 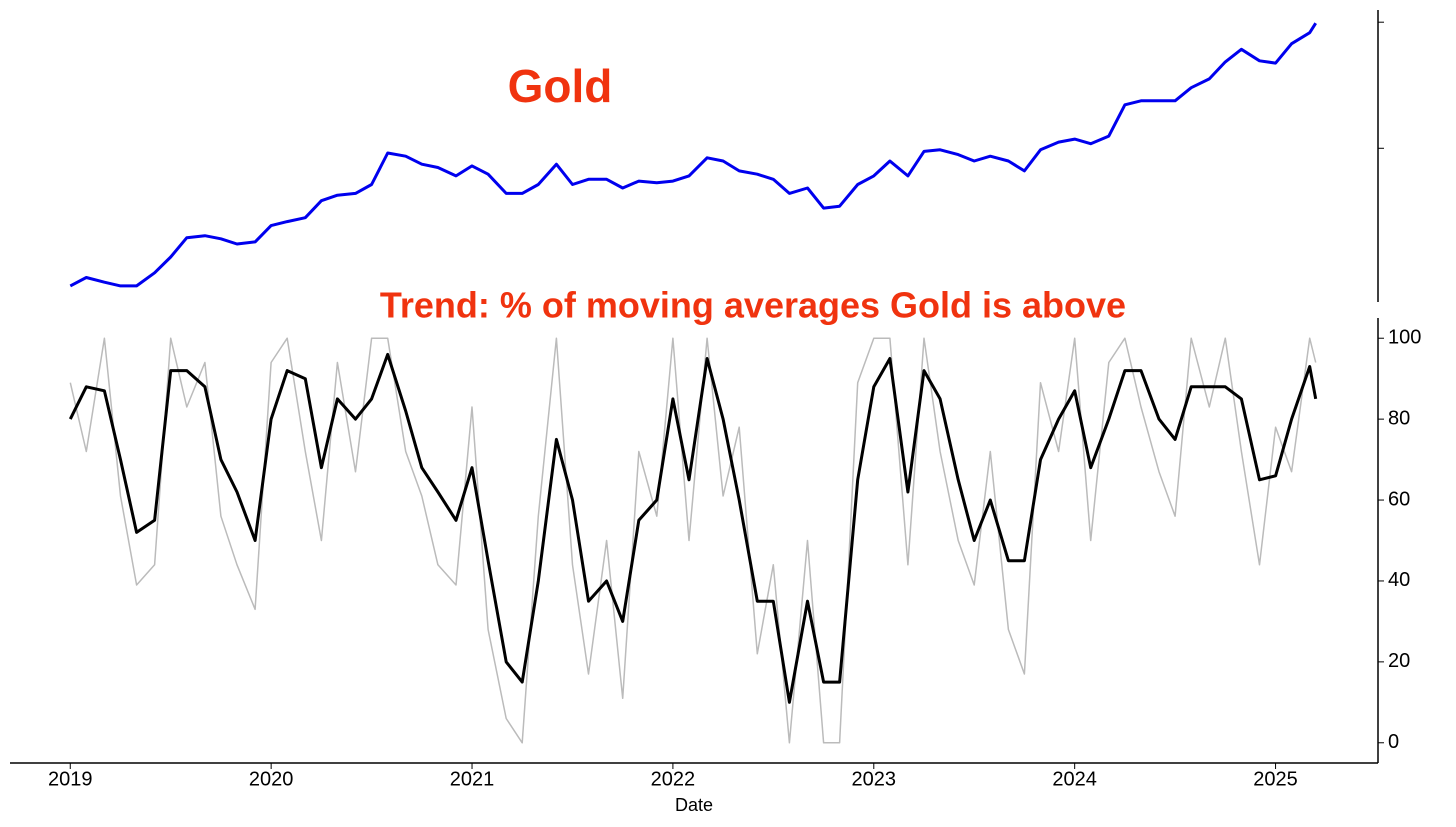 I want to click on x-tick-label: 2025, so click(x=1275, y=779).